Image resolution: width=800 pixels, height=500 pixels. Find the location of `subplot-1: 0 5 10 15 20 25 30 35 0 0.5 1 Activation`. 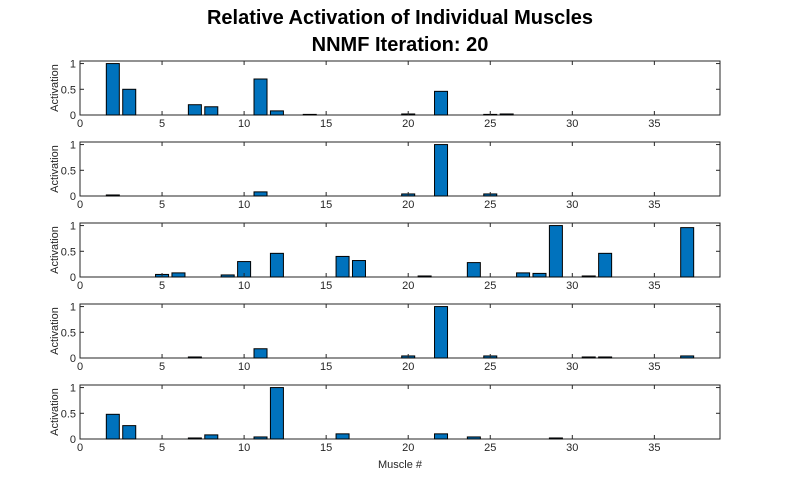

subplot-1: 0 5 10 15 20 25 30 35 0 0.5 1 Activation is located at coordinates (385, 94).